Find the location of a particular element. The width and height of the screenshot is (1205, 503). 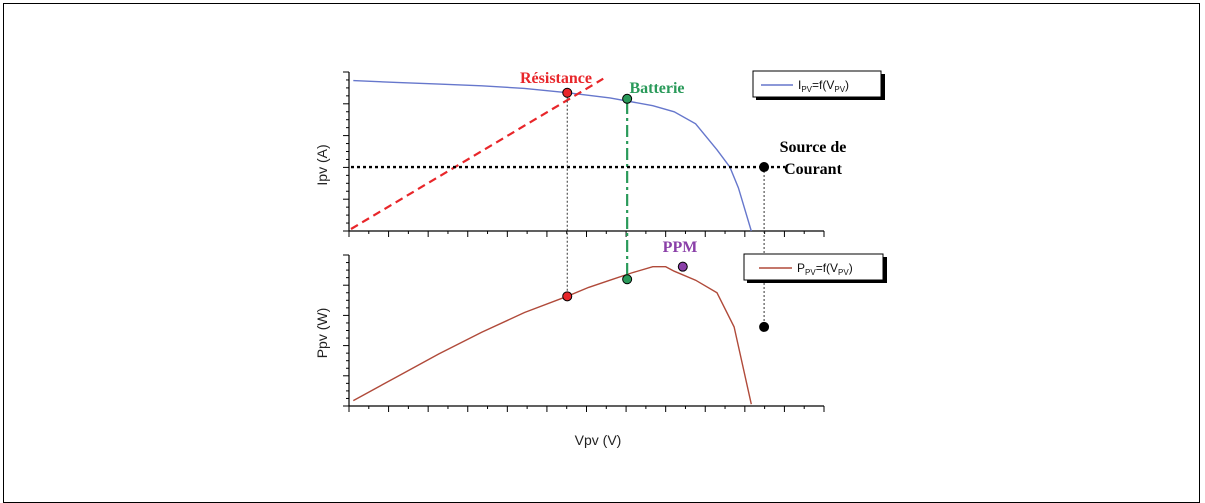

resistance-label: Résistance is located at coordinates (556, 78).